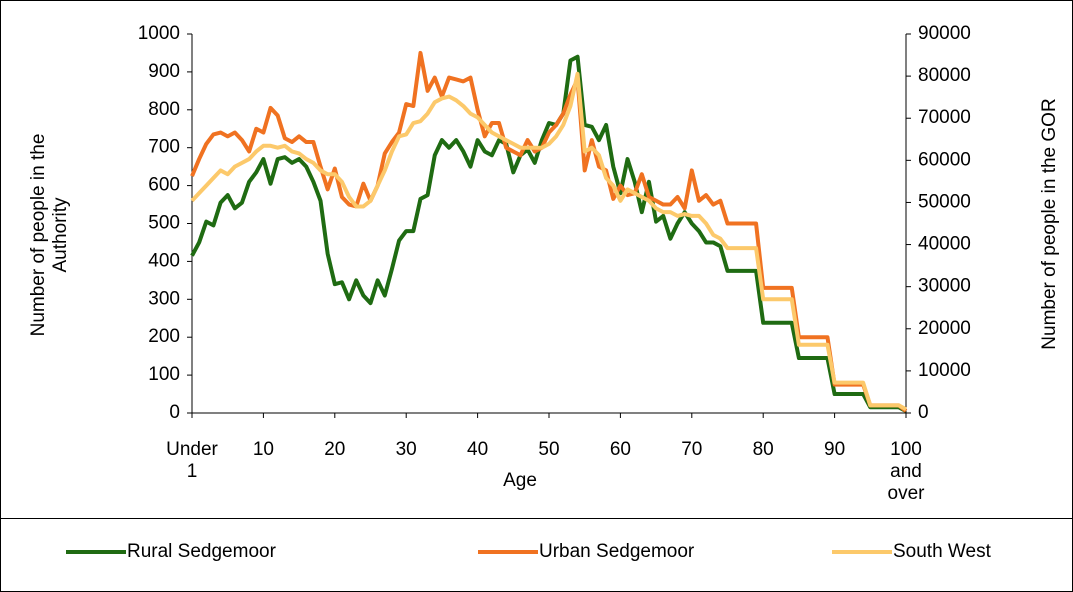  What do you see at coordinates (263, 449) in the screenshot?
I see `x-tick-label: 10` at bounding box center [263, 449].